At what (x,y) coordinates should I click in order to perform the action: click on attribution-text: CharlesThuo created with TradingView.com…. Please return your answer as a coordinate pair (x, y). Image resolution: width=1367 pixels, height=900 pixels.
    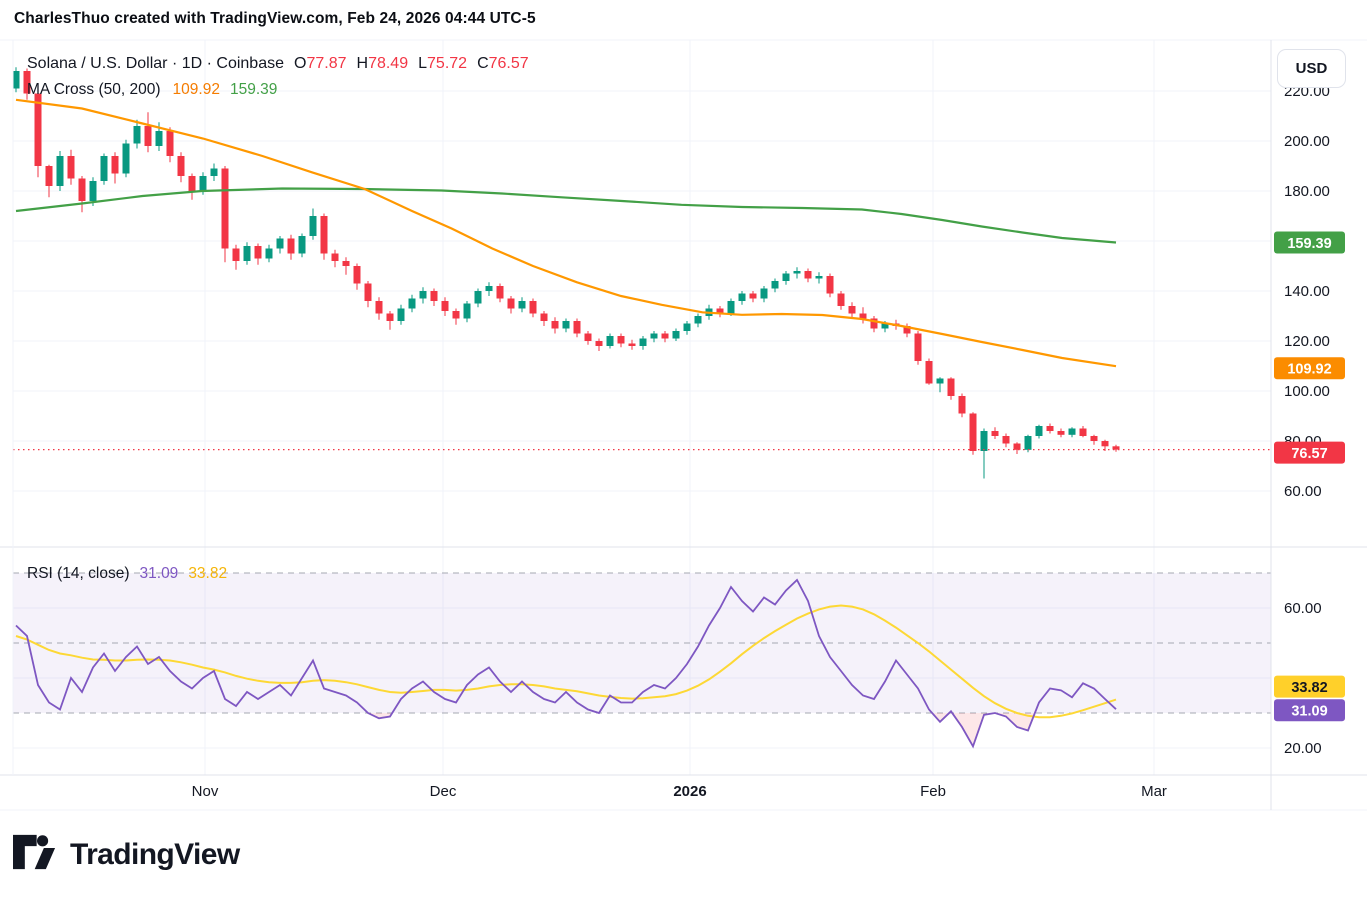
    Looking at the image, I should click on (275, 18).